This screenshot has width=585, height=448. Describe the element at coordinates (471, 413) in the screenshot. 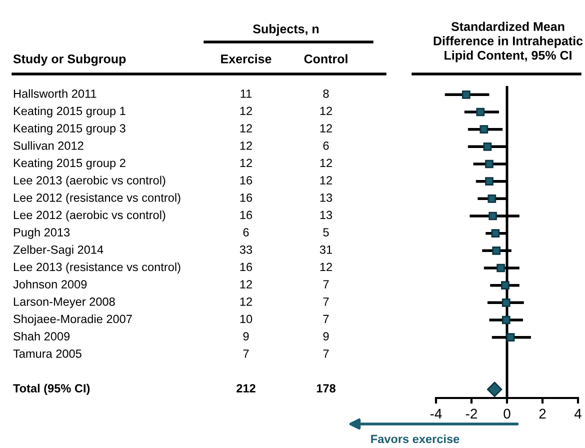

I see `x-tick-label: -2` at that location.